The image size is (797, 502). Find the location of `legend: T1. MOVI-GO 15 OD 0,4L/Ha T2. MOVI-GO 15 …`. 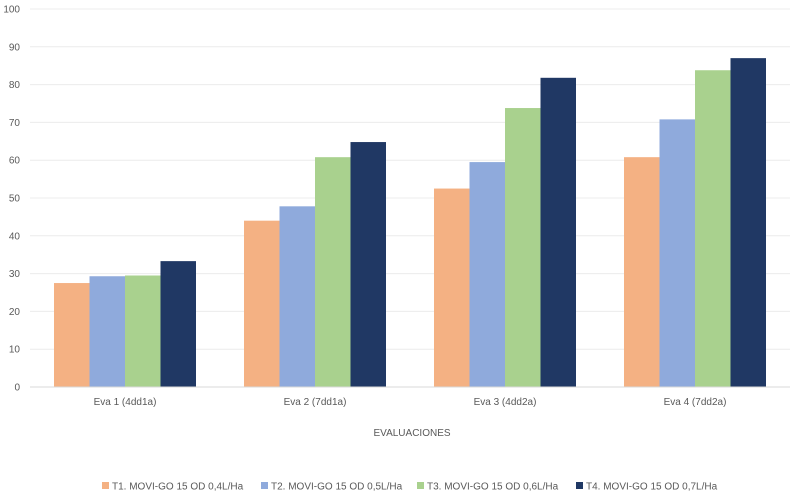

legend: T1. MOVI-GO 15 OD 0,4L/Ha T2. MOVI-GO 15 … is located at coordinates (410, 487).